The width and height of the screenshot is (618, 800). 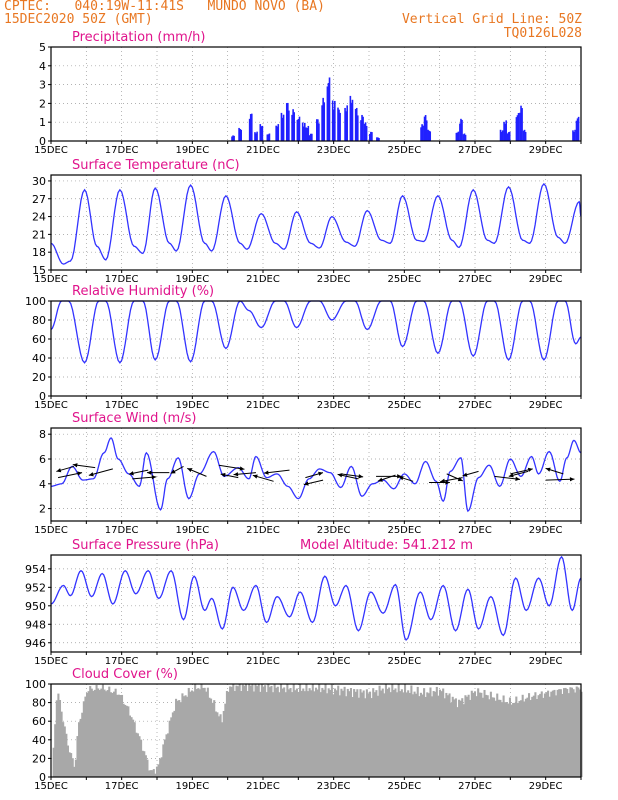 I want to click on y-tick-label: 30, so click(x=39, y=181).